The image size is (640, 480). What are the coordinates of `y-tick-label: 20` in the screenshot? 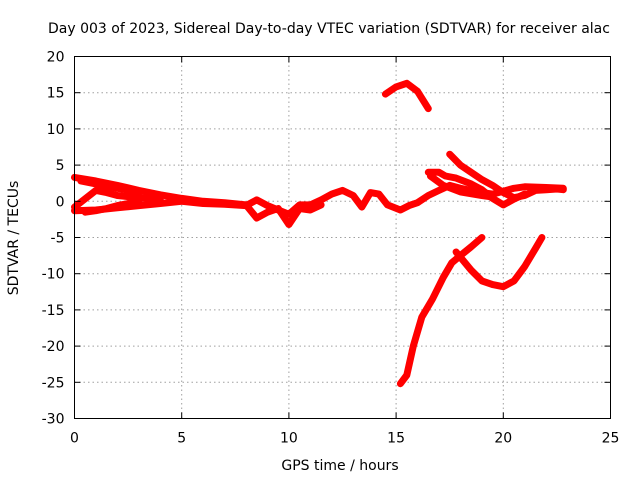 It's located at (56, 58).